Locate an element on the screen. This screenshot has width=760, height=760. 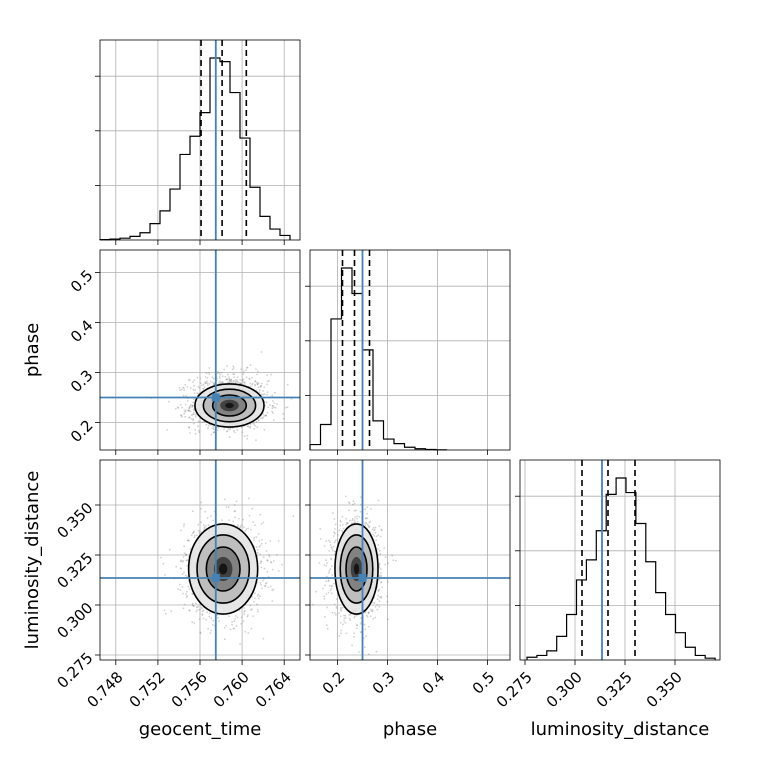
yaxis-label-phase: phase is located at coordinates (32, 350).